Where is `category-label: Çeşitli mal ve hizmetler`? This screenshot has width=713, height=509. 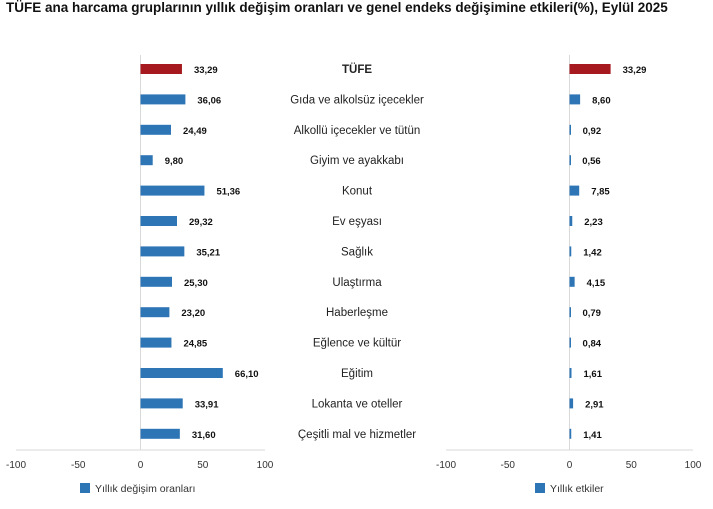
category-label: Çeşitli mal ve hizmetler is located at coordinates (357, 435).